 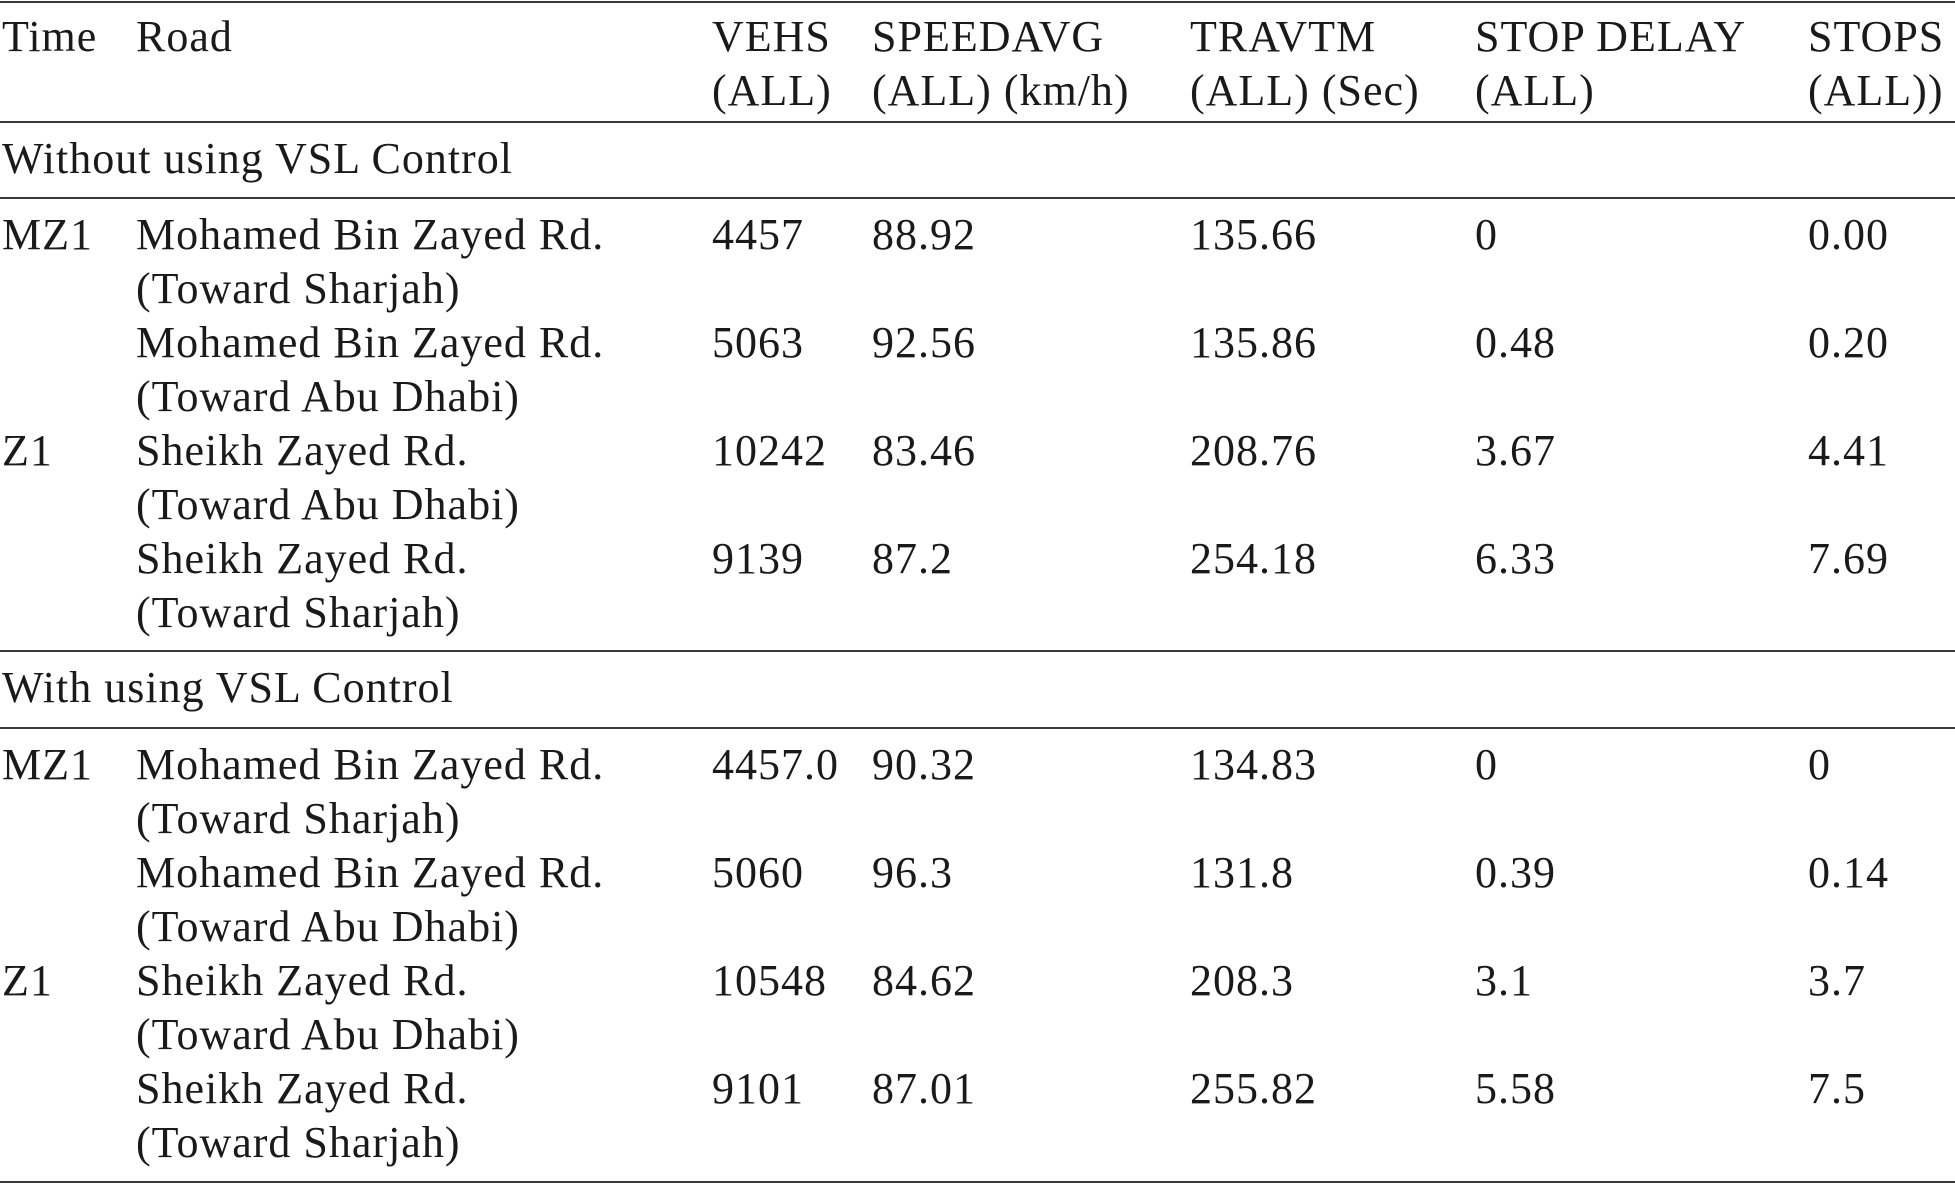 What do you see at coordinates (1837, 980) in the screenshot?
I see `cell-stops: 3.7` at bounding box center [1837, 980].